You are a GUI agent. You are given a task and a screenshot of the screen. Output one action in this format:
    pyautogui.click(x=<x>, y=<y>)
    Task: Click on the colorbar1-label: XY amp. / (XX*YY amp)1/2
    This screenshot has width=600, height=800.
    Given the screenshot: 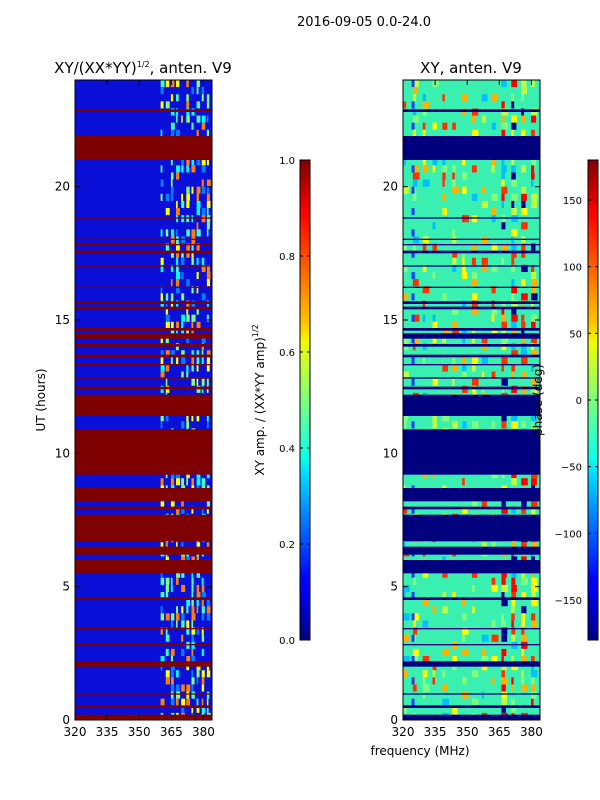 What is the action you would take?
    pyautogui.click(x=259, y=399)
    